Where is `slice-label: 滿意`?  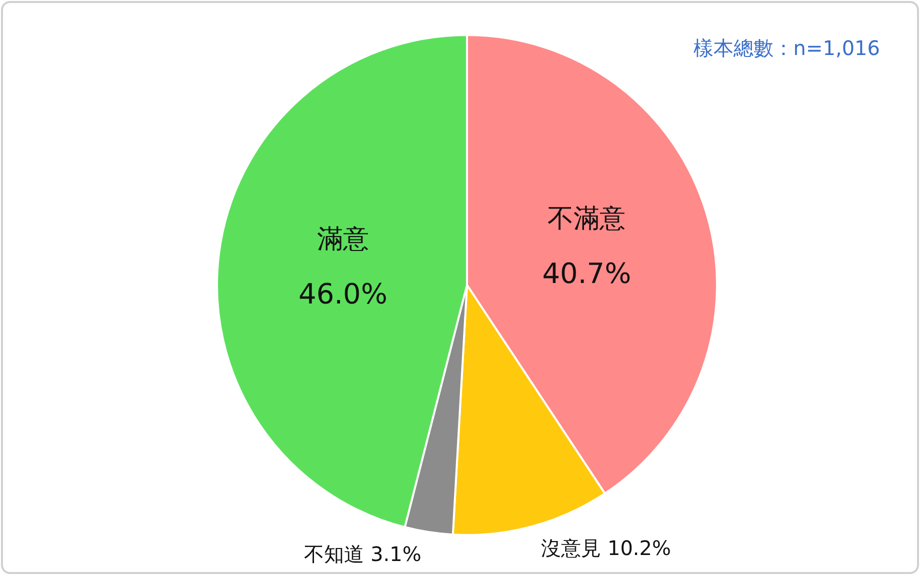
slice-label: 滿意 is located at coordinates (342, 239).